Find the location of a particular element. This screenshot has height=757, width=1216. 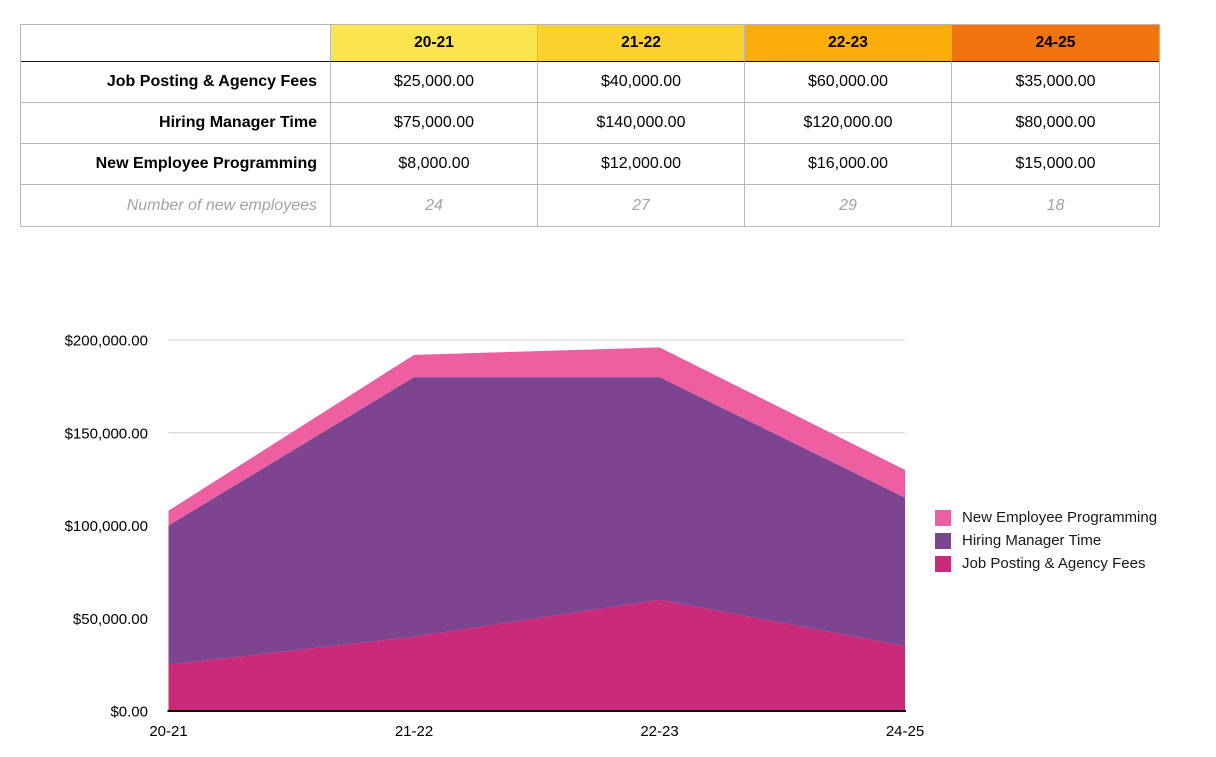

table-header-20-21: 20-21 is located at coordinates (434, 43).